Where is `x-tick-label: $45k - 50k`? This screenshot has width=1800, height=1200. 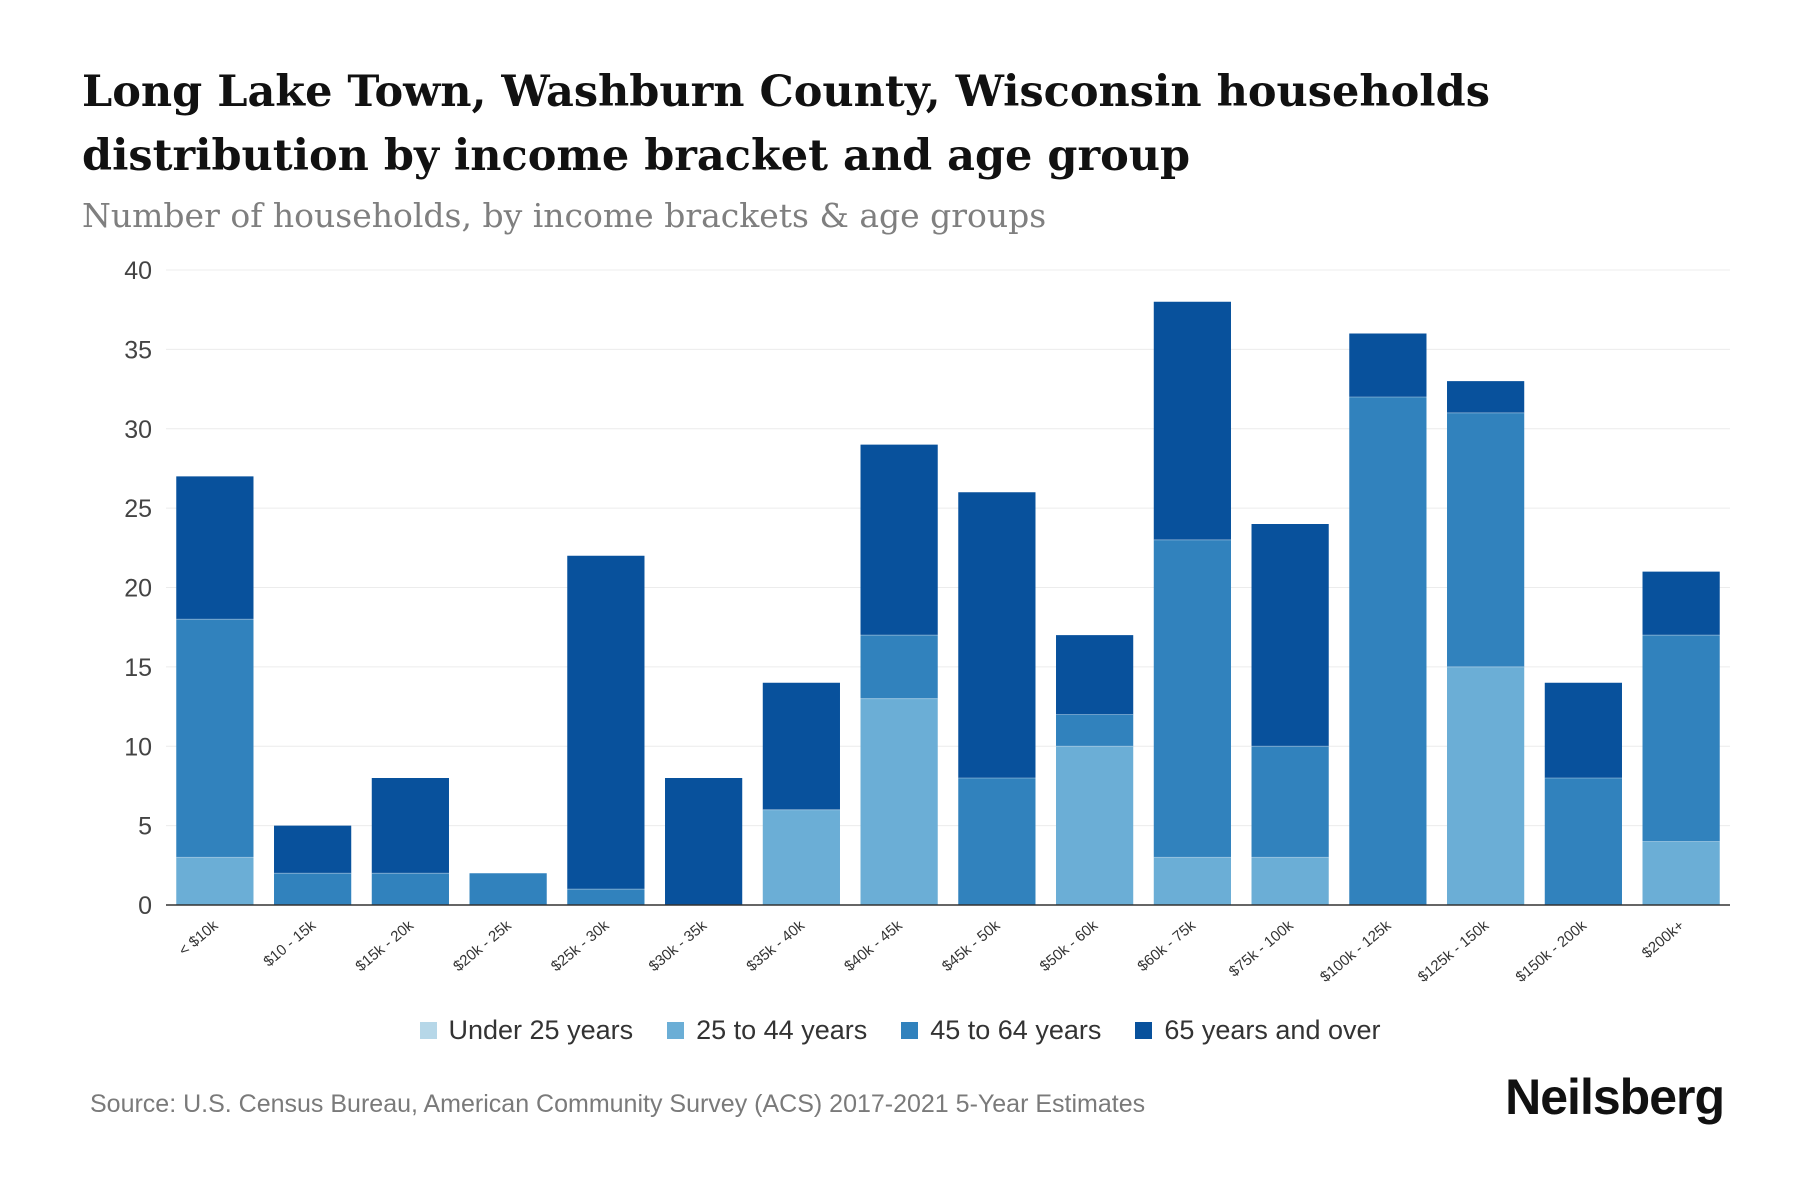
x-tick-label: $45k - 50k is located at coordinates (971, 946).